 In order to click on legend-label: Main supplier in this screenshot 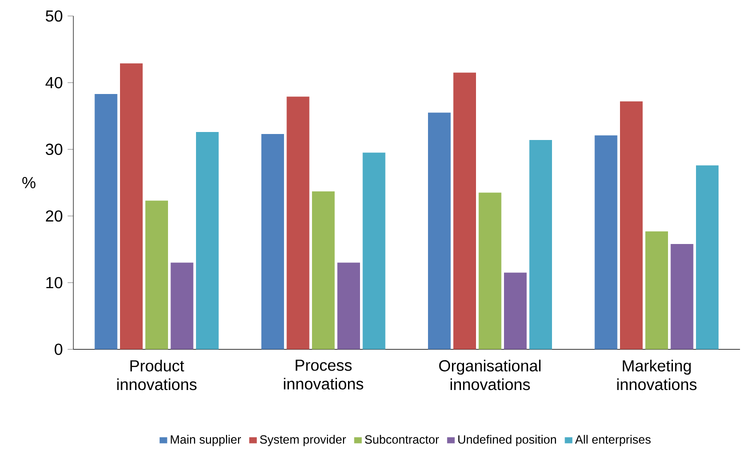, I will do `click(206, 440)`.